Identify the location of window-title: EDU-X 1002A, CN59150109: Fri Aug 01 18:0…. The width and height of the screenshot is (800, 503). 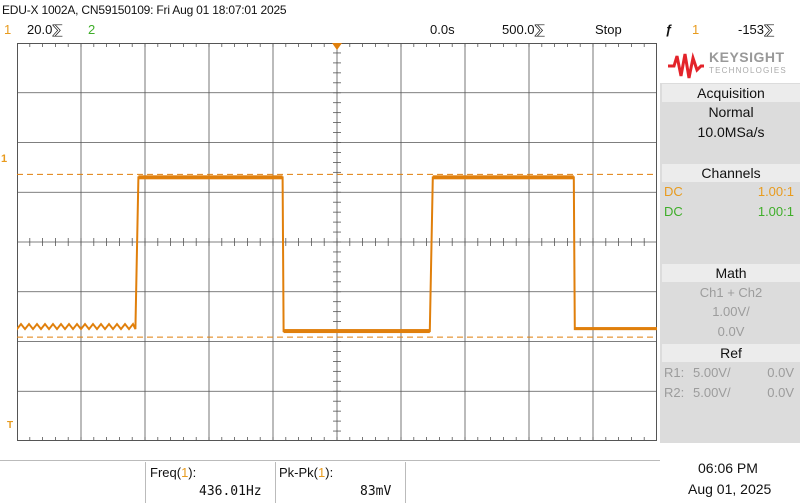
(144, 10).